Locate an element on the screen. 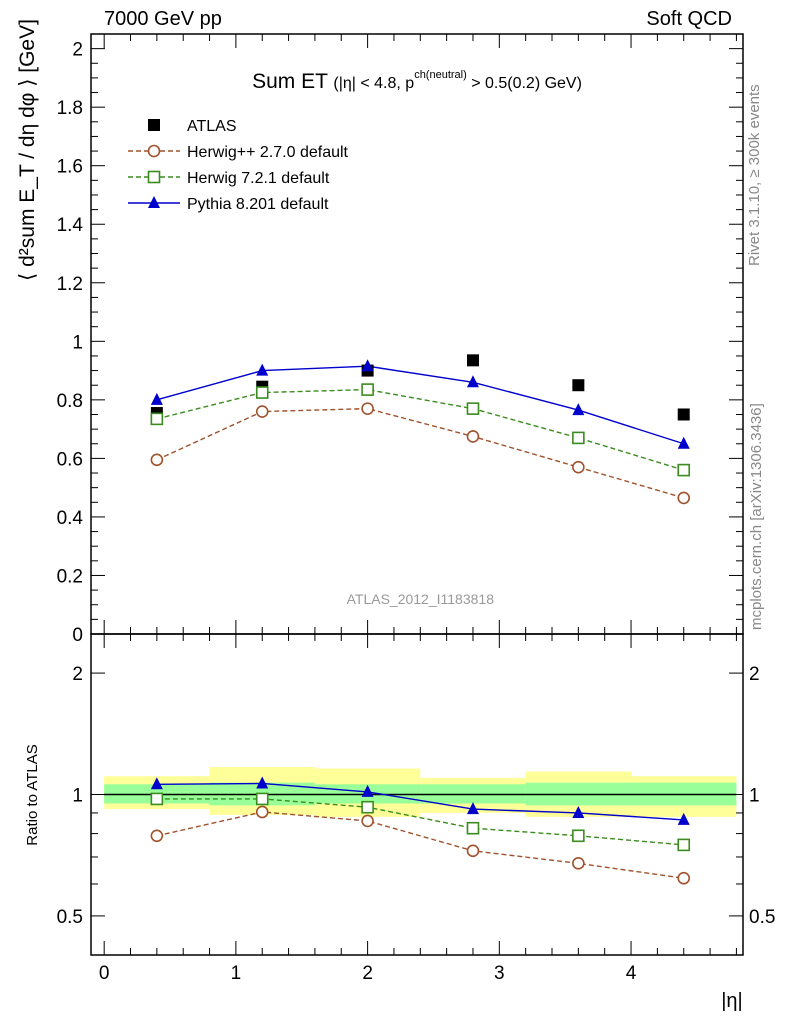  legend-label-3: Pythia 8.201 default is located at coordinates (258, 204).